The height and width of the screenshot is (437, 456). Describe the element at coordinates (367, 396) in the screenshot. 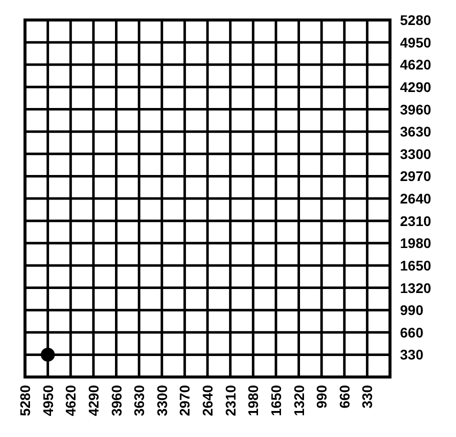

I see `x-tick-label: 330` at that location.